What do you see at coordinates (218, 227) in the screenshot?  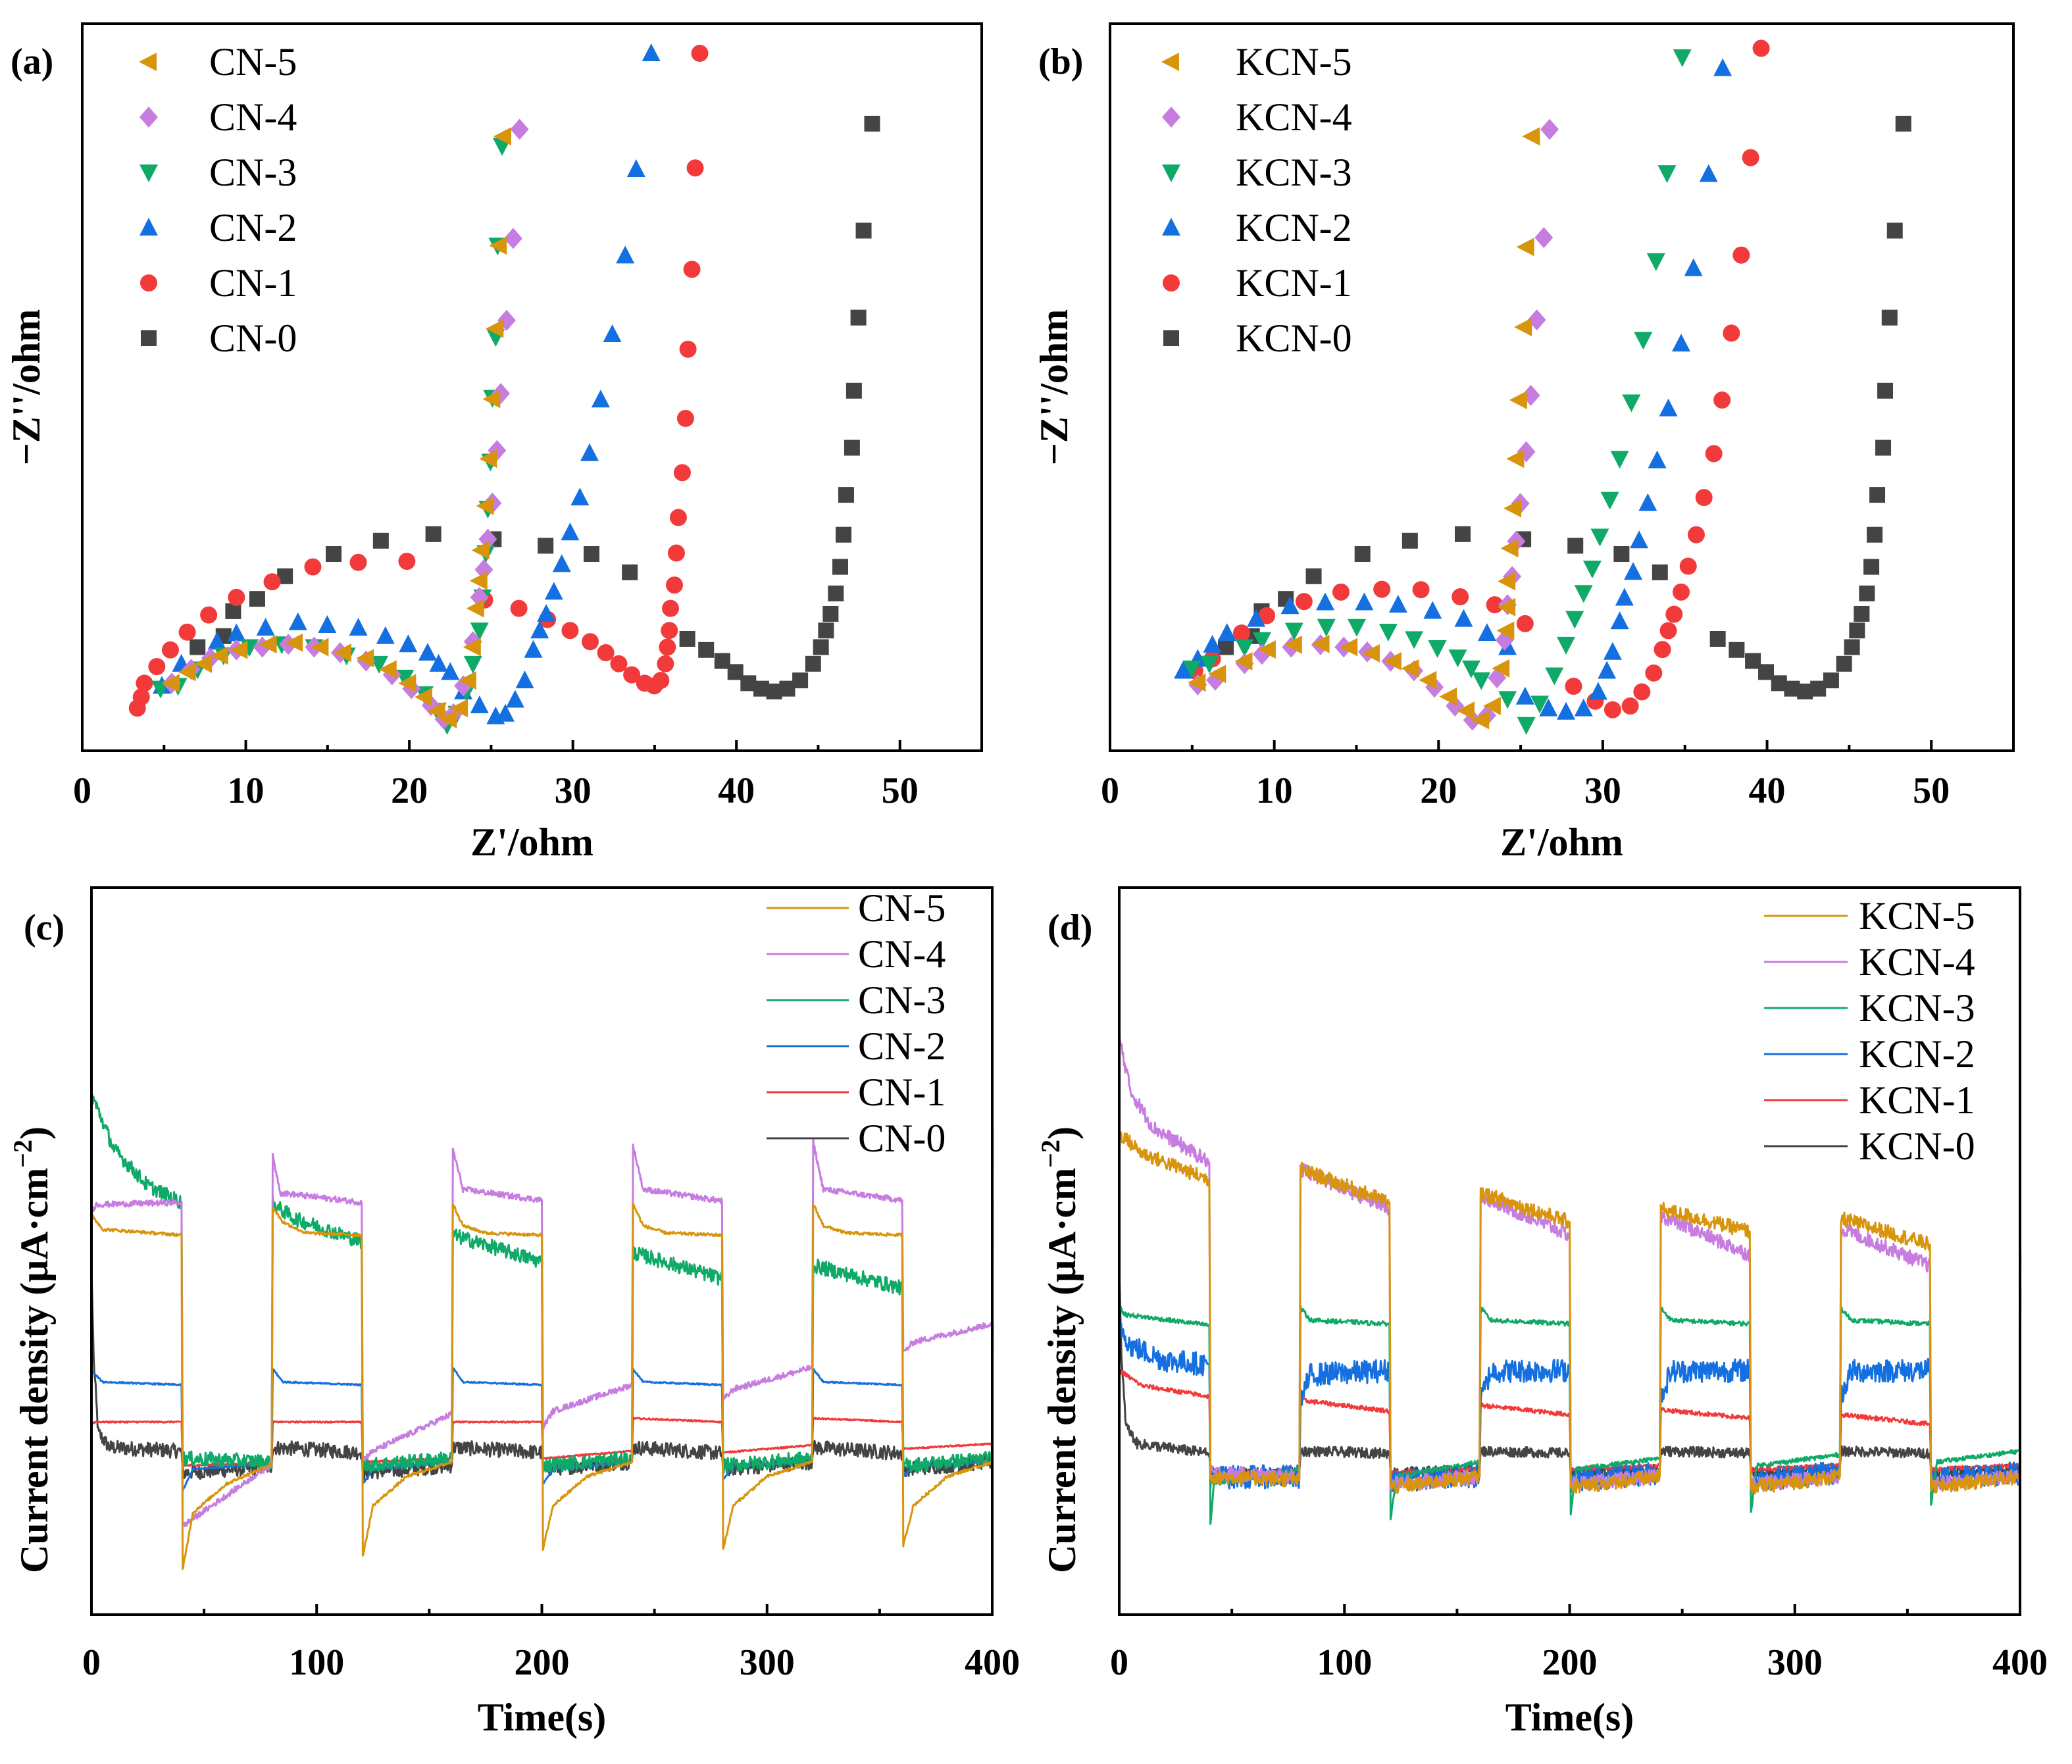 I see `legend-item: CN-2` at bounding box center [218, 227].